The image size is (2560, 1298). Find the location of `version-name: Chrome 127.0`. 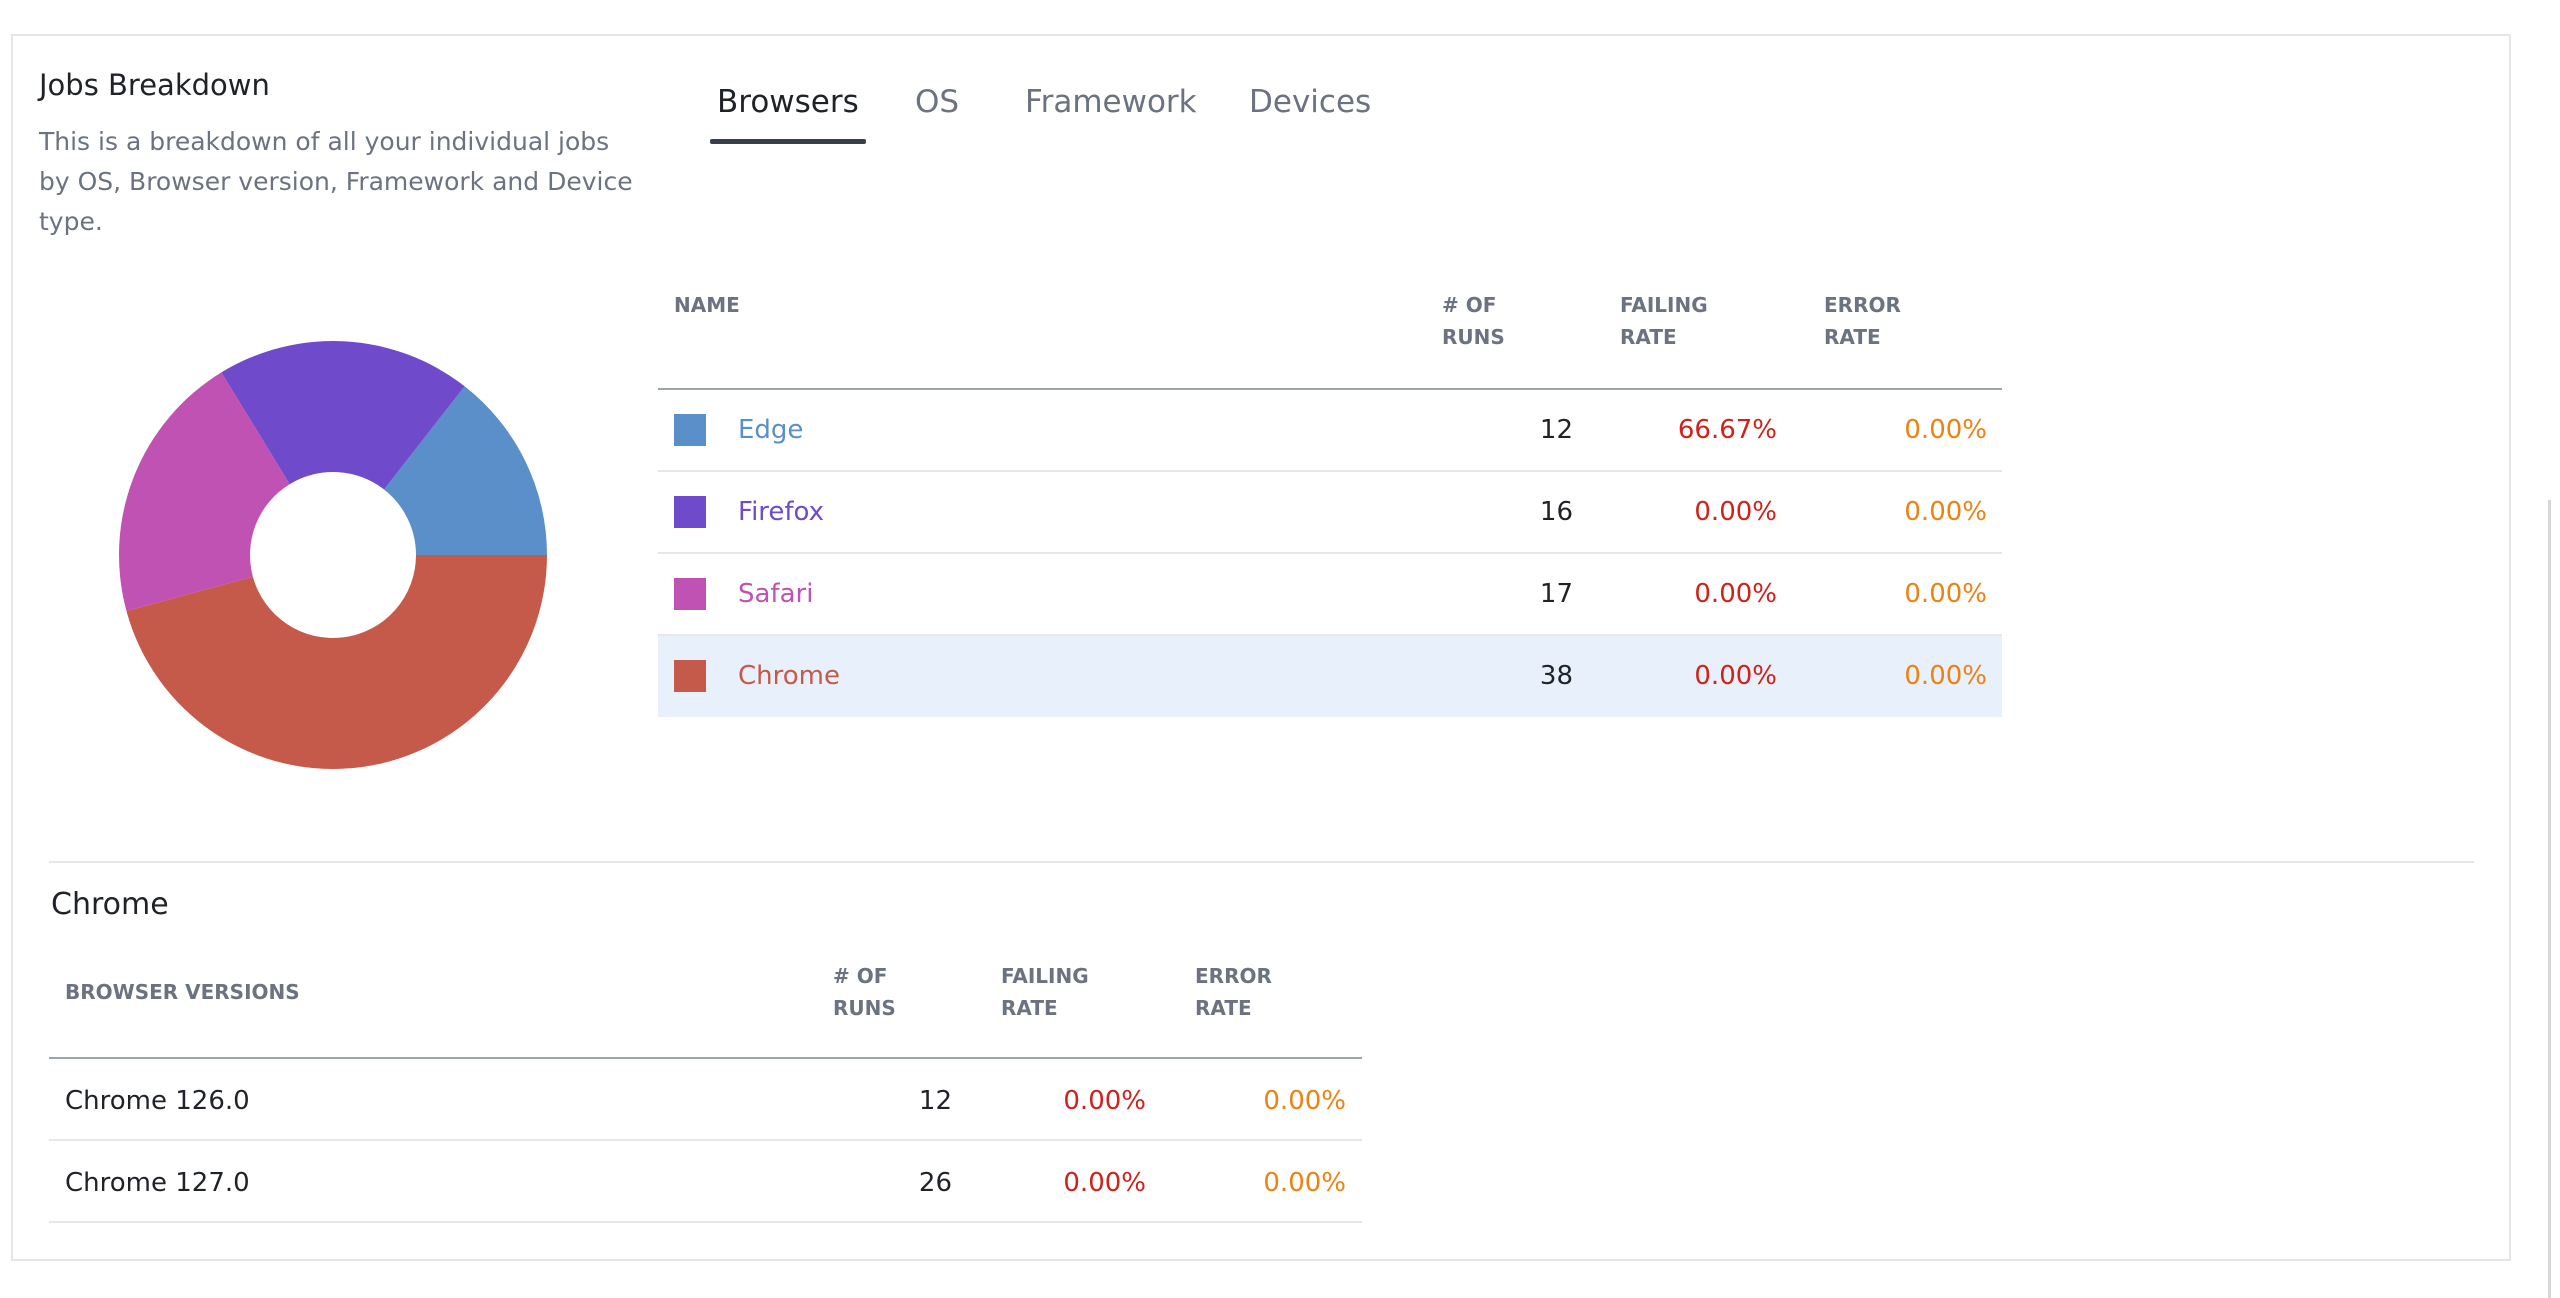

version-name: Chrome 127.0 is located at coordinates (157, 1183).